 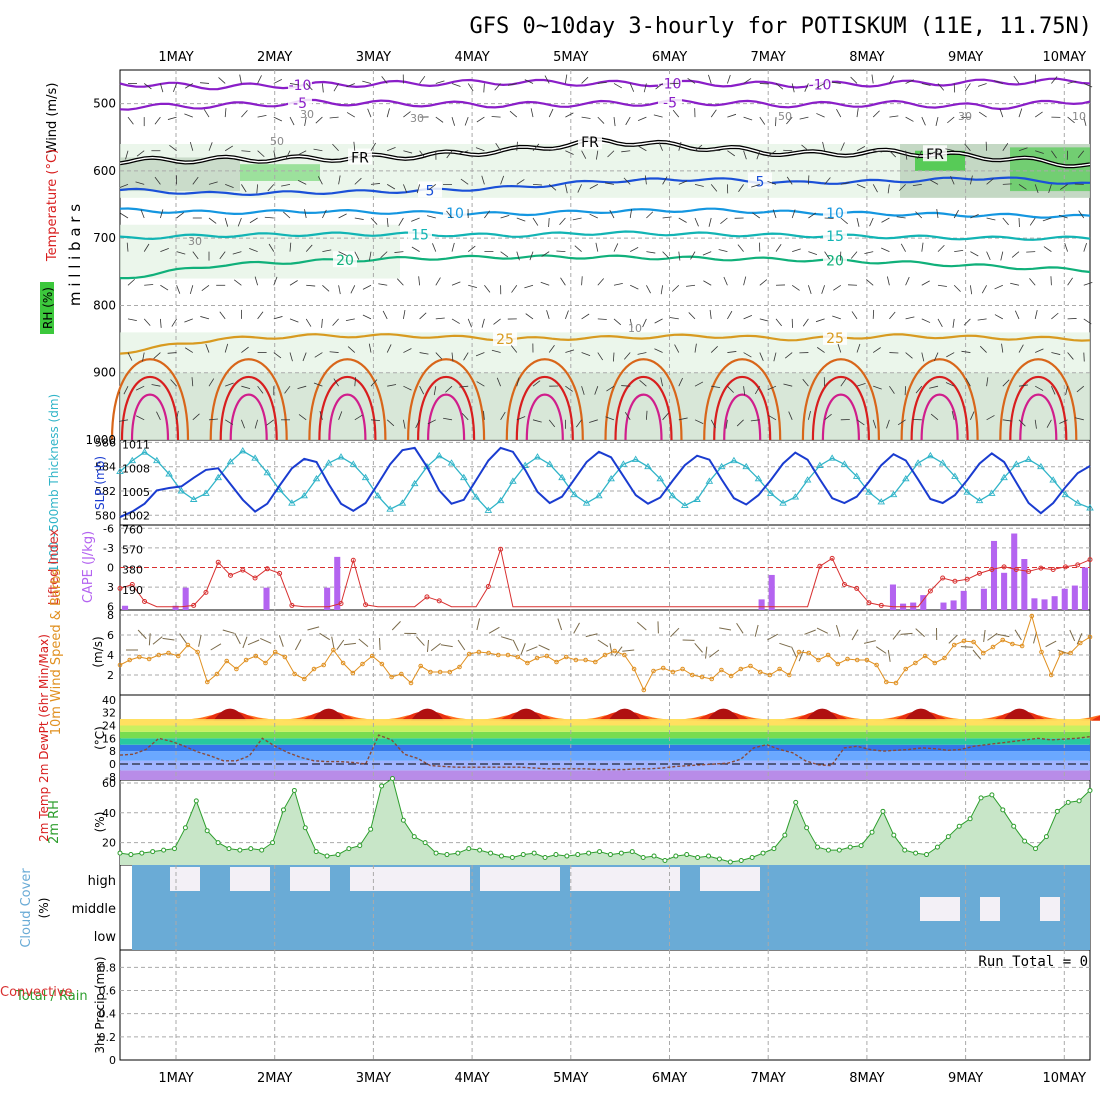 I want to click on slp-axis-label: SLP (mb), so click(x=100, y=483).